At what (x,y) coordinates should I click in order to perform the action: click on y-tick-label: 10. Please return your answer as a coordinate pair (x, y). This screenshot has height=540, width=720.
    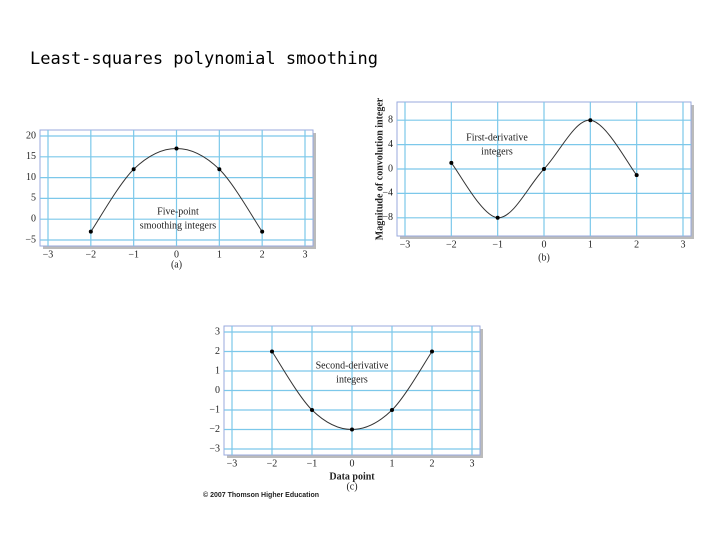
    Looking at the image, I should click on (31, 177).